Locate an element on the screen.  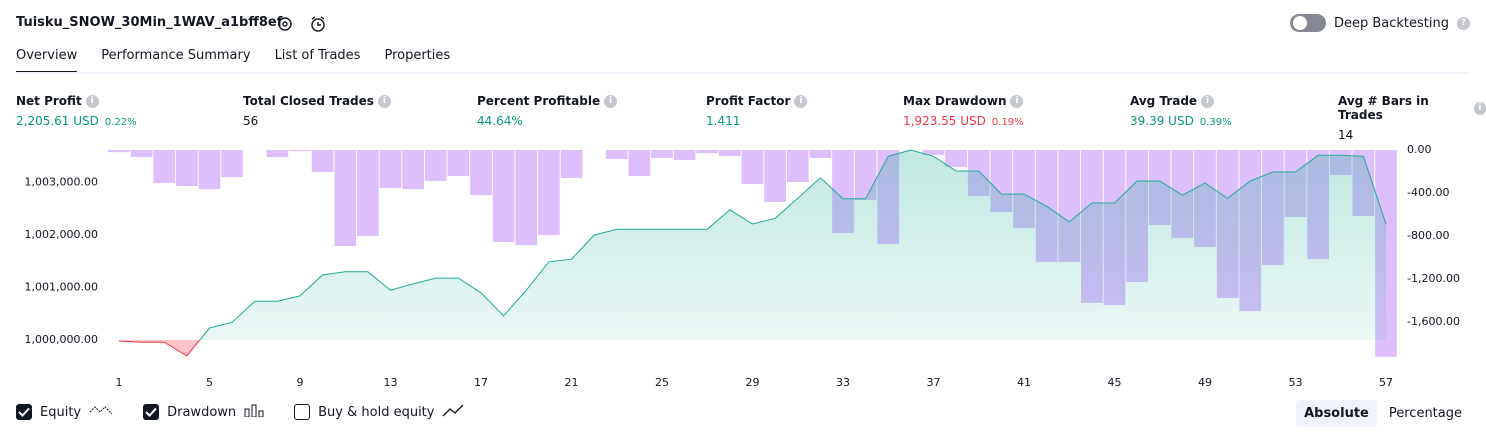
title-icons is located at coordinates (301, 24).